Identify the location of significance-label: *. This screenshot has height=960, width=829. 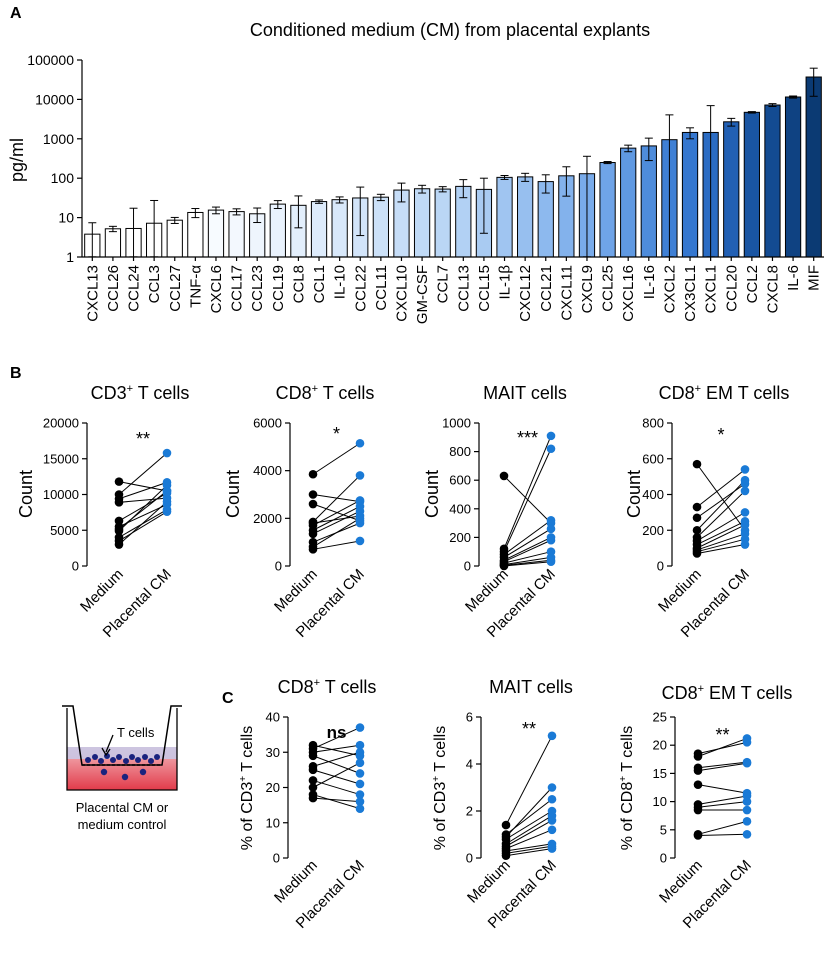
(336, 434).